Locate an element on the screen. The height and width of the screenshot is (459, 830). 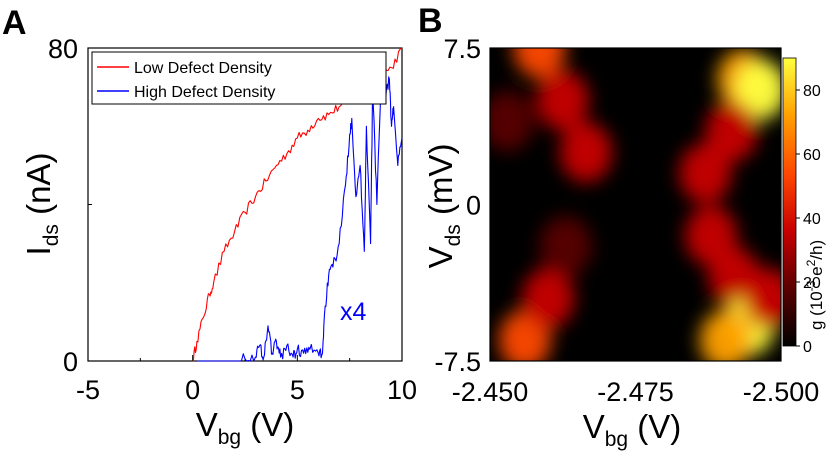
colorbar-label-group: g (10-3 e2/h) is located at coordinates (815, 285).